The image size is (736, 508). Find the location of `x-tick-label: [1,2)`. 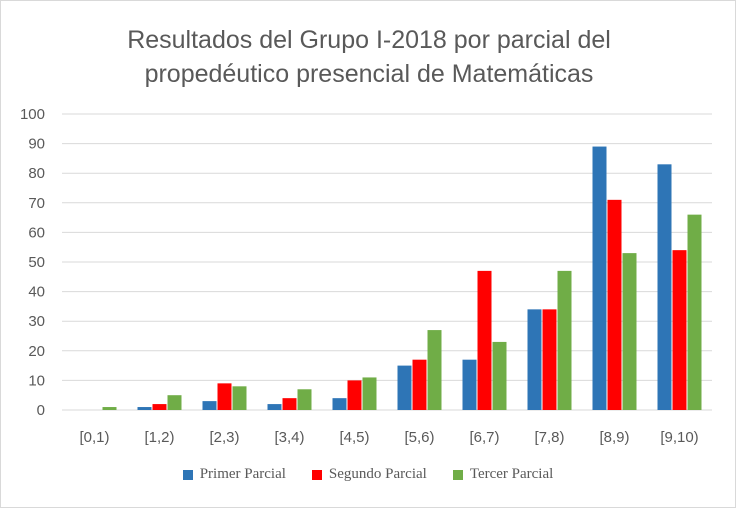

x-tick-label: [1,2) is located at coordinates (159, 437).